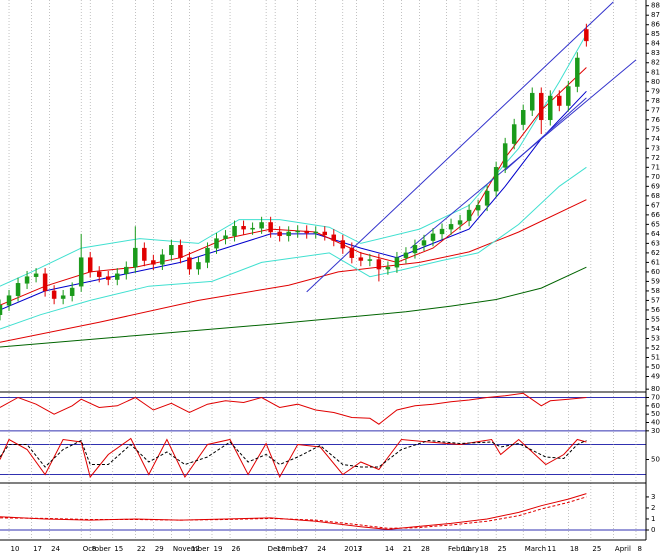  Describe the element at coordinates (655, 110) in the screenshot. I see `y-tick-label: 77` at that location.